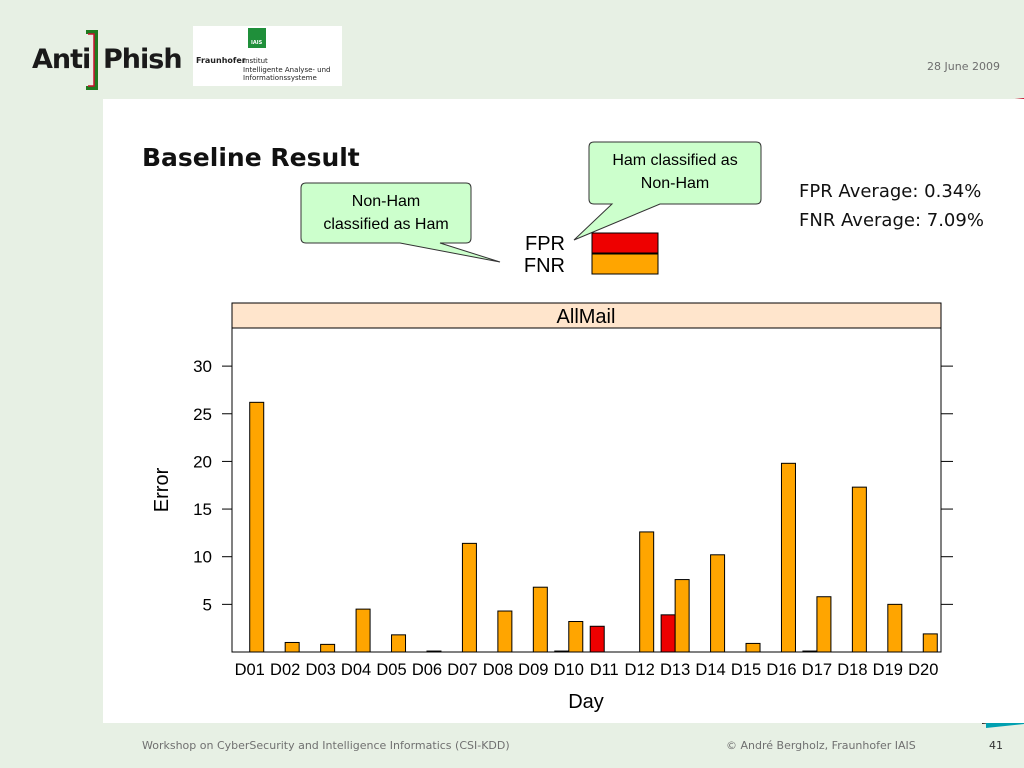  What do you see at coordinates (533, 670) in the screenshot?
I see `x-tick-label: D09` at bounding box center [533, 670].